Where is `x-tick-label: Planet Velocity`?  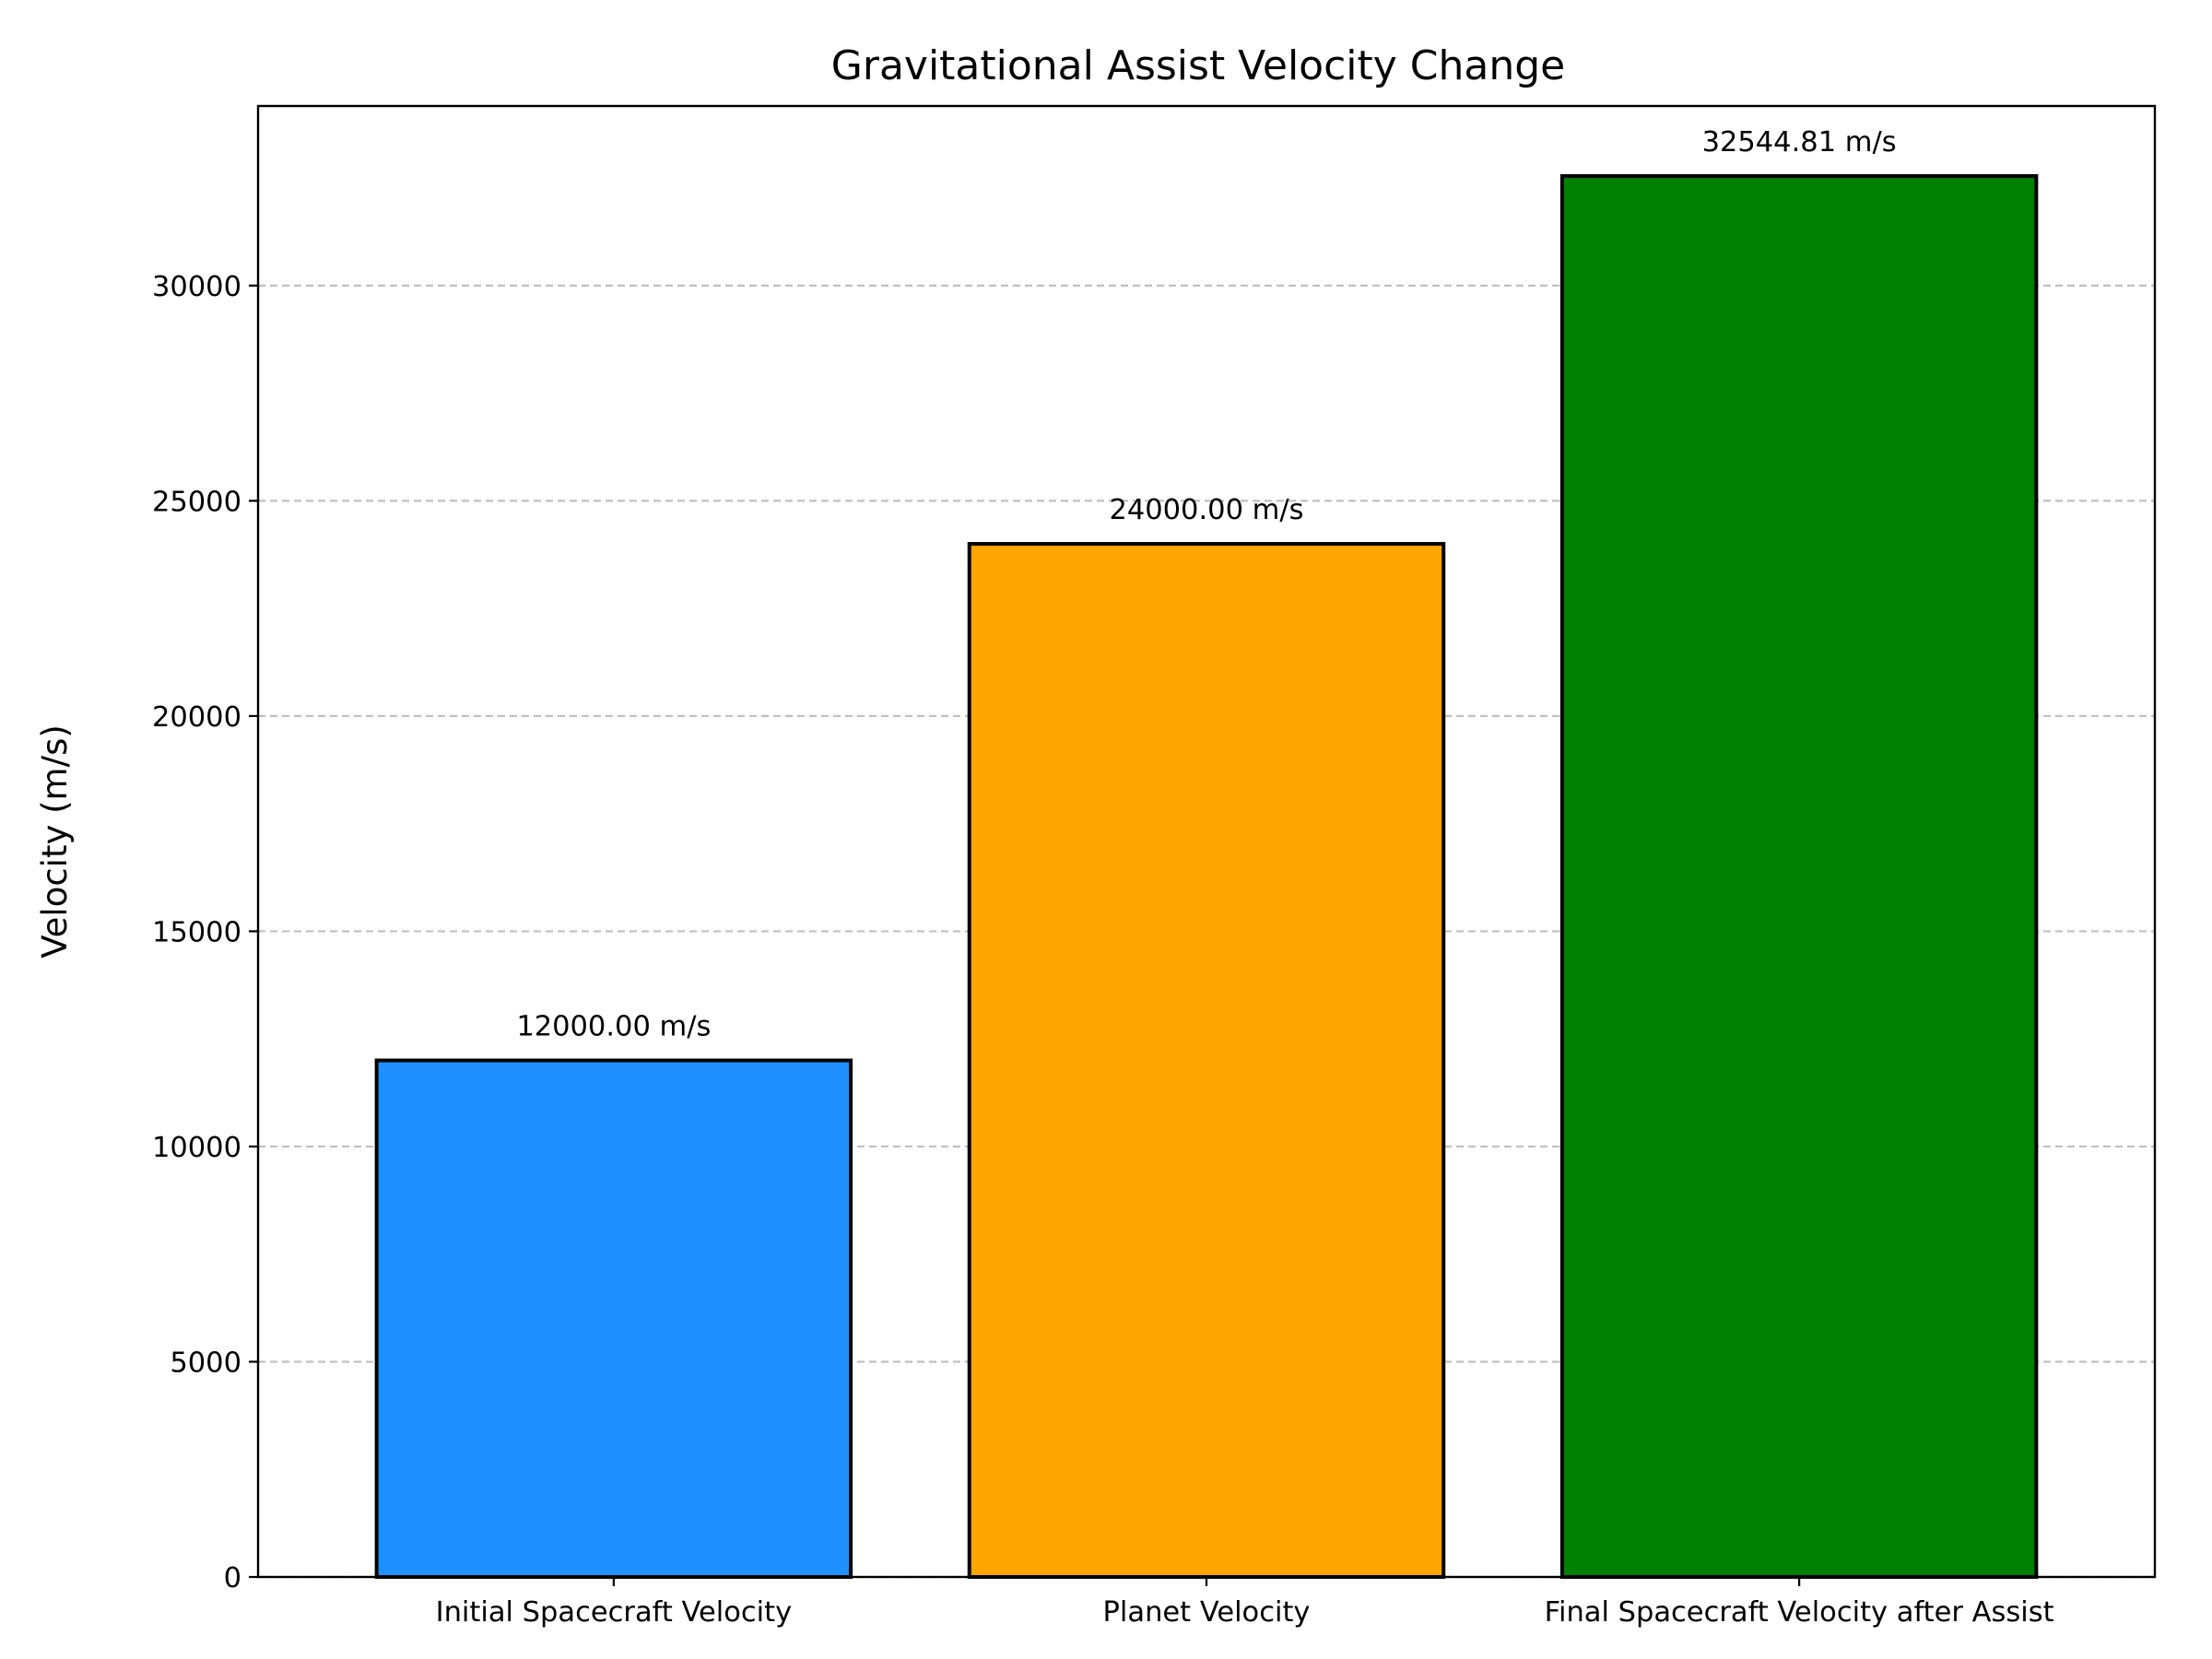 x-tick-label: Planet Velocity is located at coordinates (1207, 1612).